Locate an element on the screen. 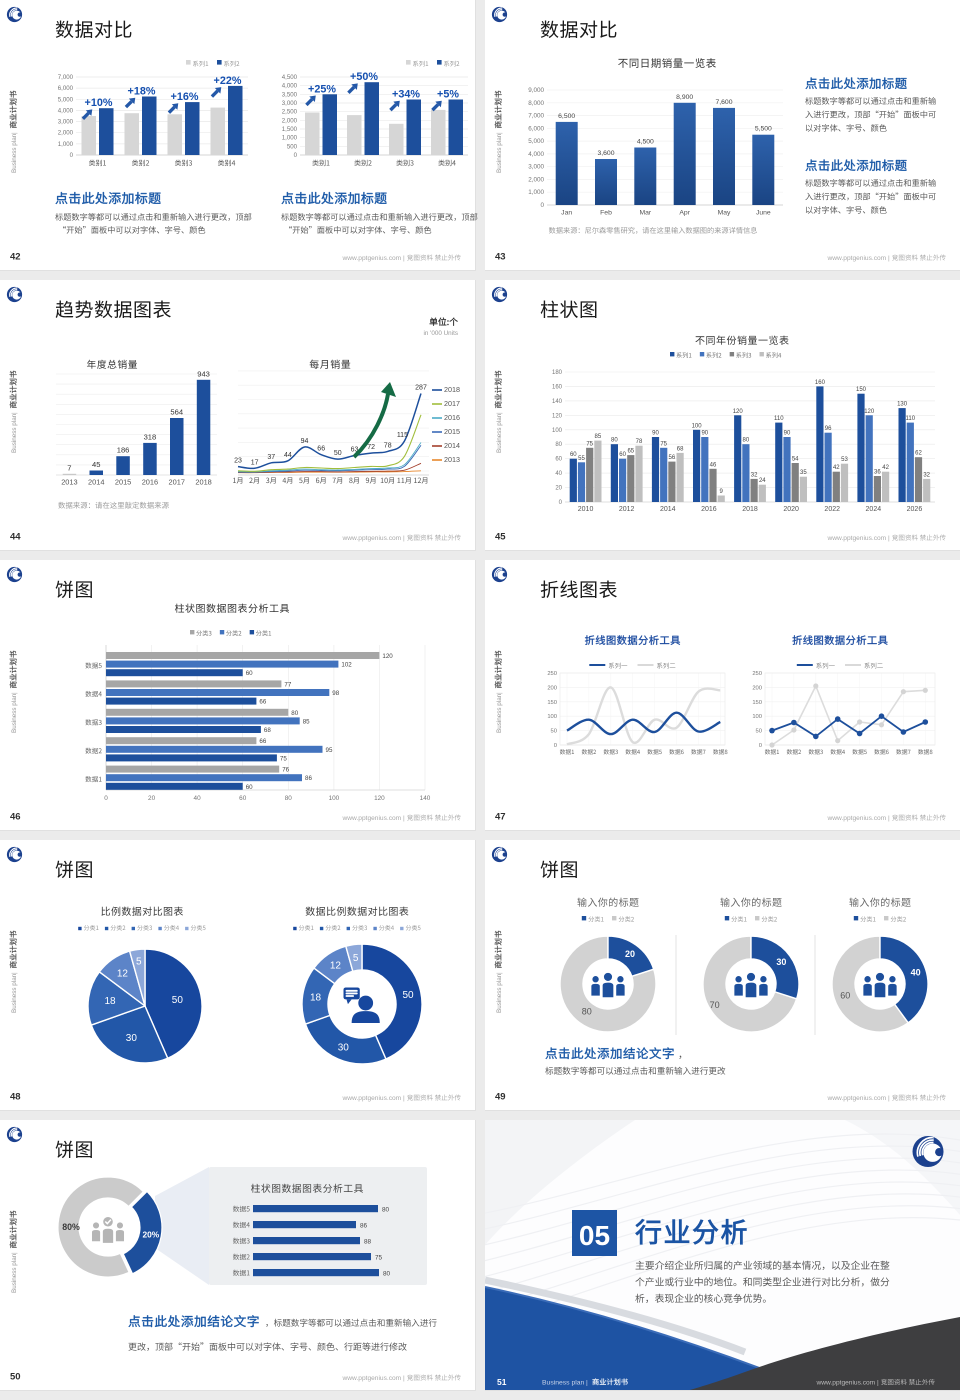 The height and width of the screenshot is (1400, 960). svg-text: 120 is located at coordinates (557, 416).